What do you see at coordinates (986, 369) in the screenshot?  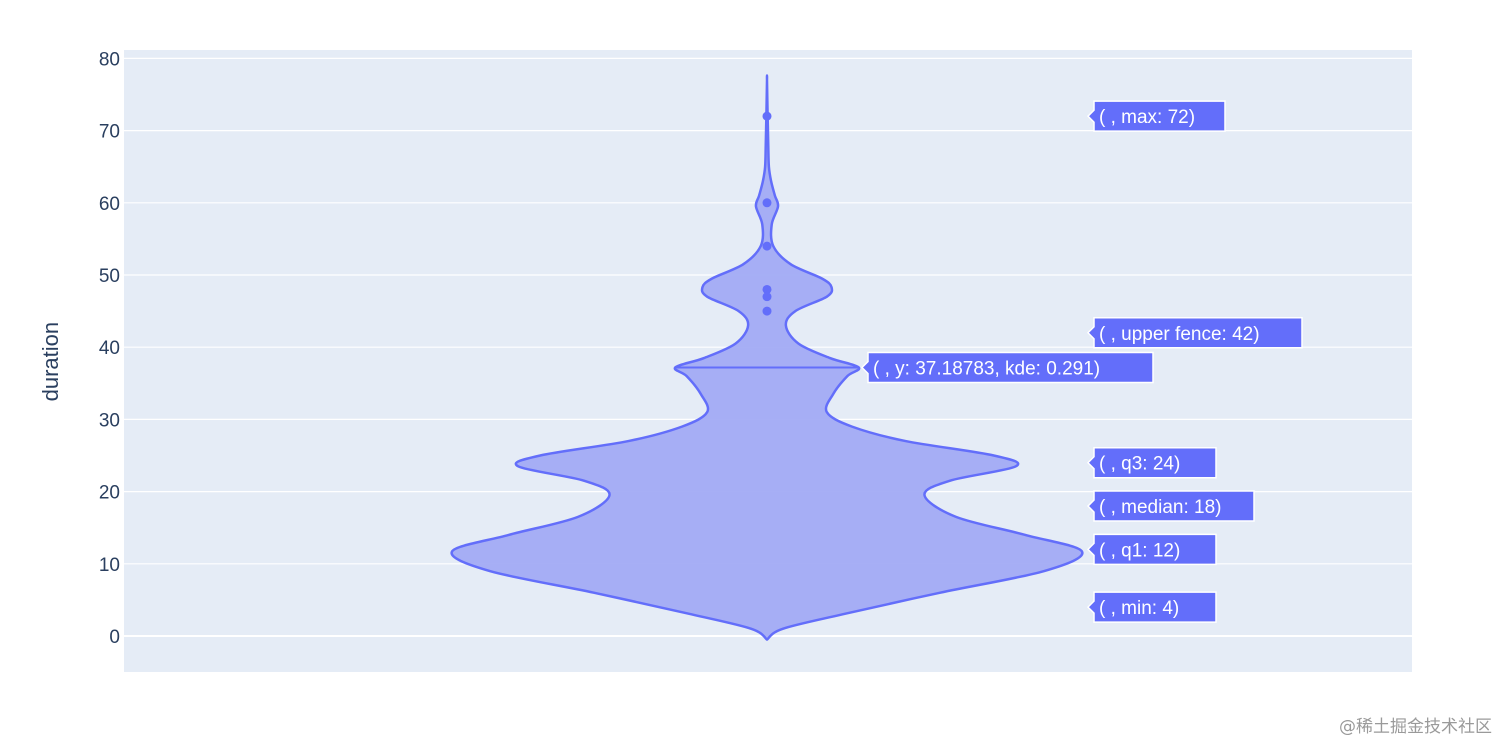 I see `hover-label-text-2: ( , y: 37.18783, kde: 0.291)` at bounding box center [986, 369].